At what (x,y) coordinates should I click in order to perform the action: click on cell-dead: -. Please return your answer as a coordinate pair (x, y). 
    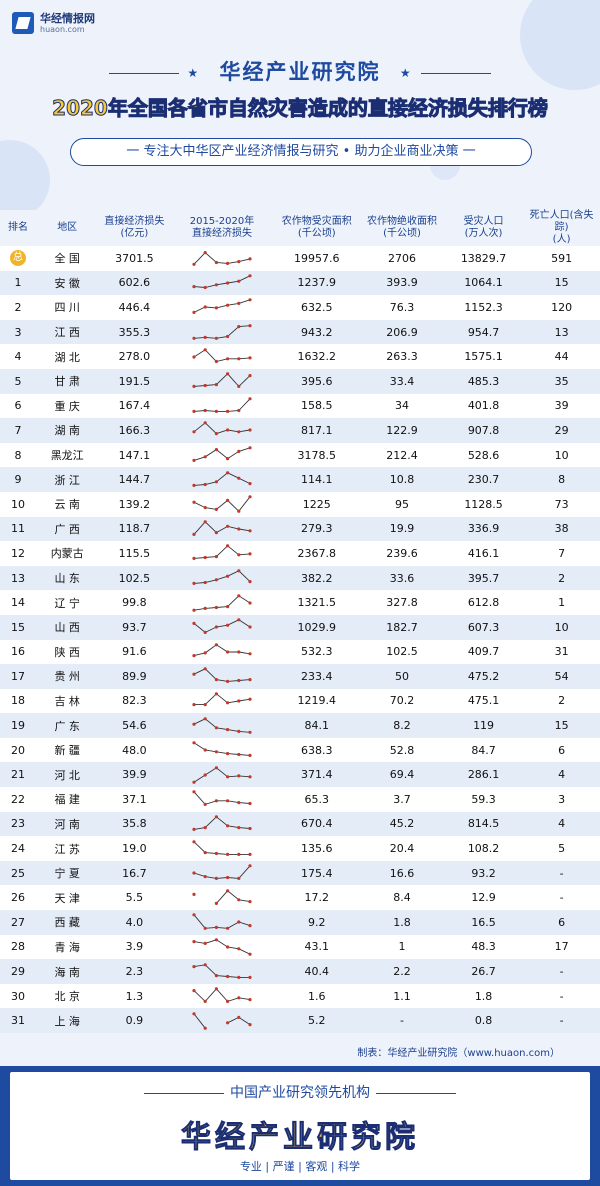
    Looking at the image, I should click on (561, 898).